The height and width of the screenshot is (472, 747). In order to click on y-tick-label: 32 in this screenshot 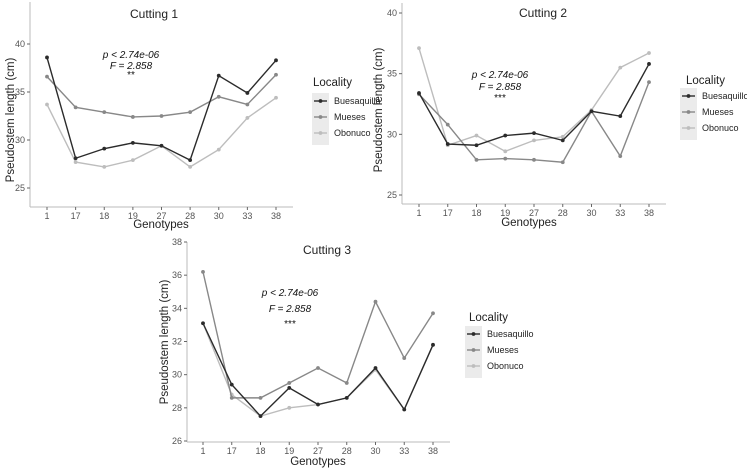, I will do `click(177, 342)`.